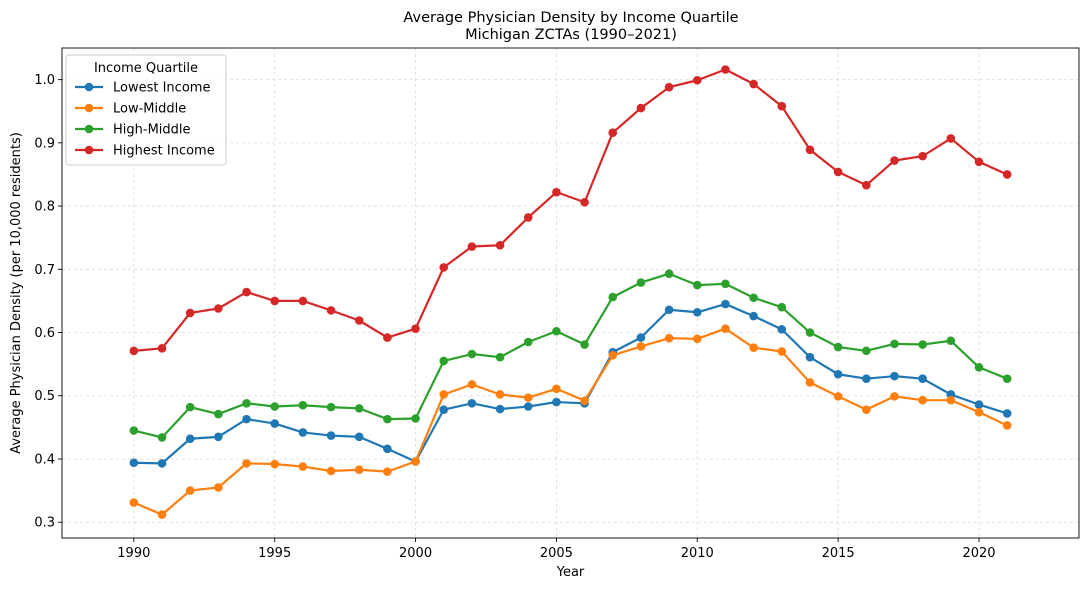 This screenshot has width=1089, height=590. I want to click on y-tick-label: 1.0, so click(44, 80).